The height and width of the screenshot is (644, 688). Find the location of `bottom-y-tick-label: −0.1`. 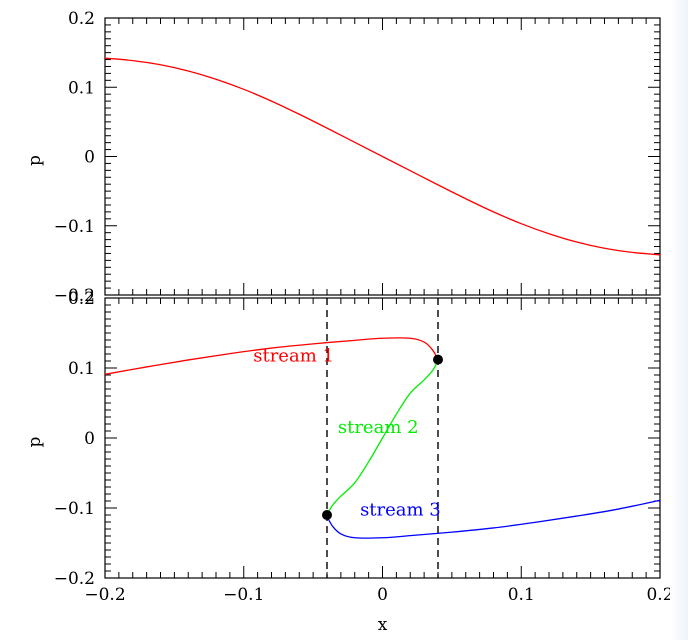

bottom-y-tick-label: −0.1 is located at coordinates (74, 509).